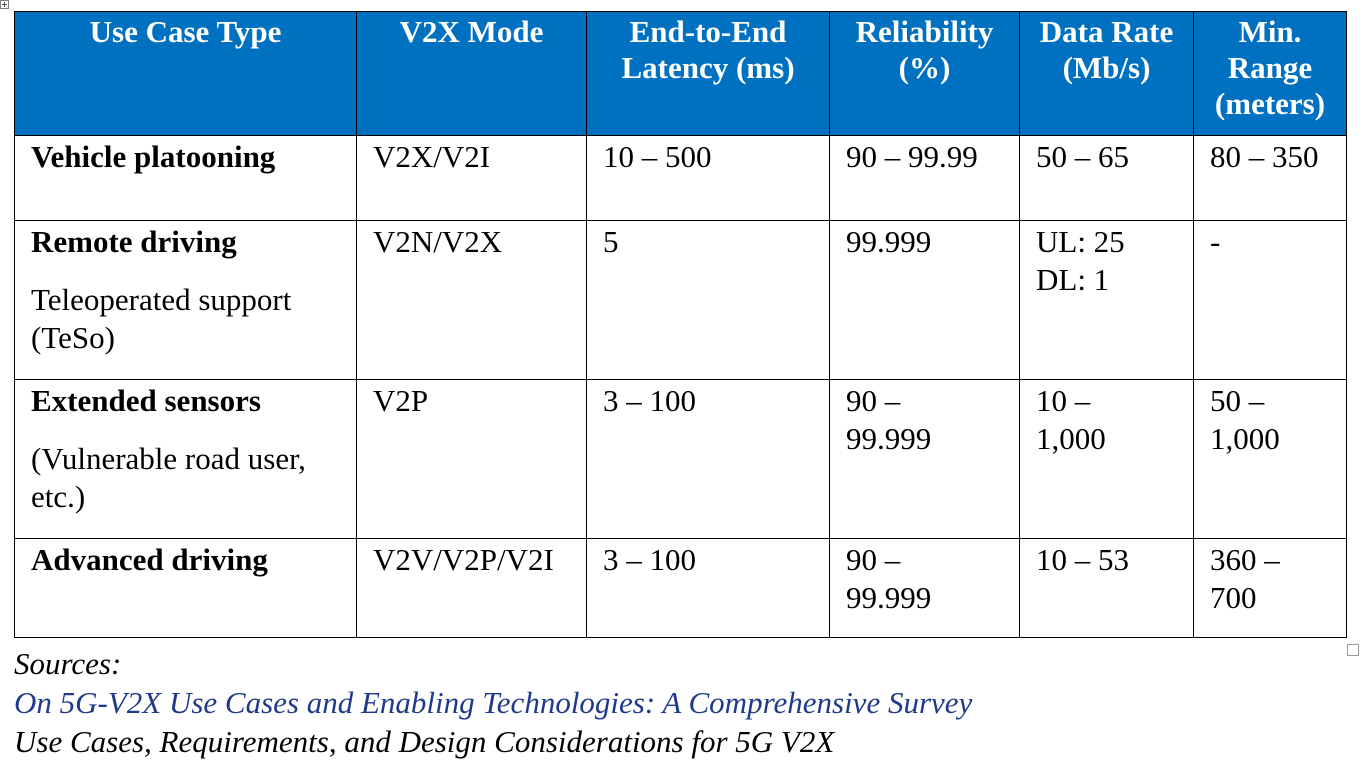  Describe the element at coordinates (1270, 73) in the screenshot. I see `header-min-range: Min. Range (meters)` at that location.